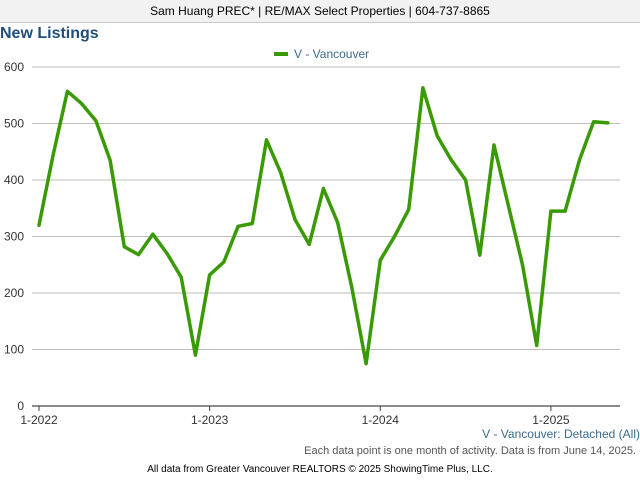  I want to click on y-tick-label: 100, so click(14, 350).